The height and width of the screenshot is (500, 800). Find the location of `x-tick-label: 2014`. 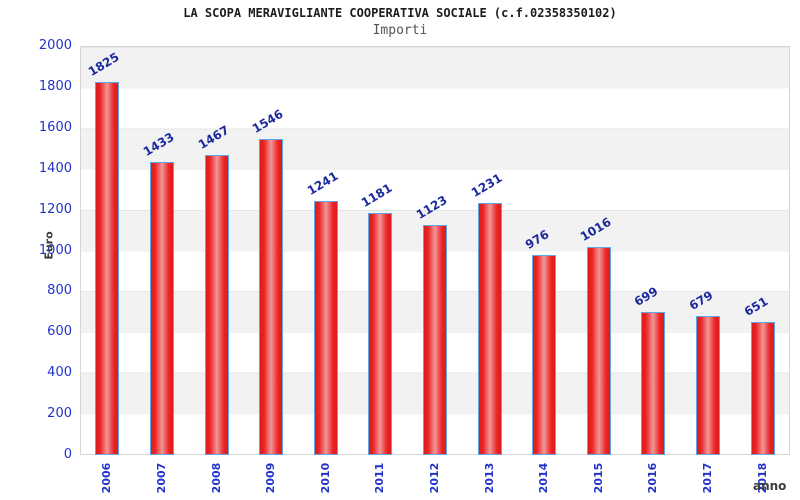

x-tick-label: 2014 is located at coordinates (544, 478).